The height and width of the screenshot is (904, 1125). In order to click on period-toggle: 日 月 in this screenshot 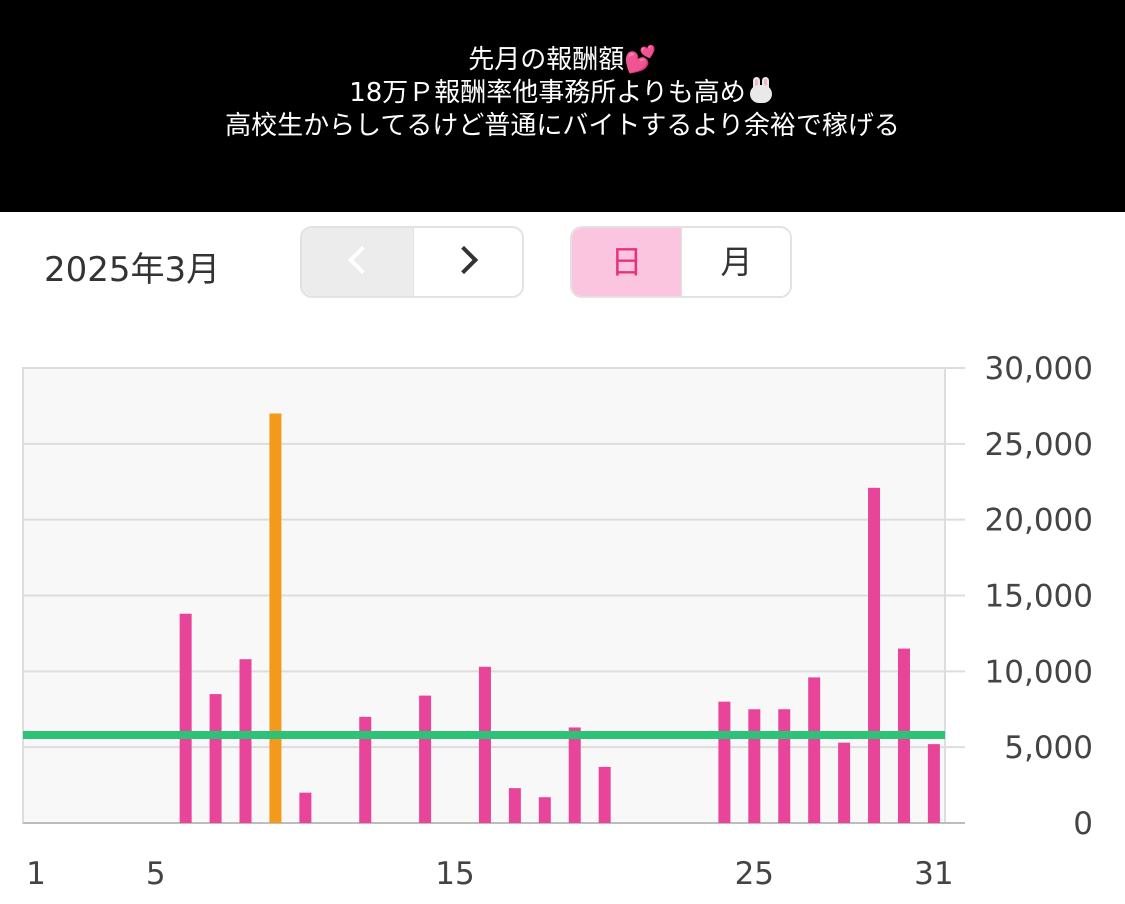, I will do `click(681, 262)`.